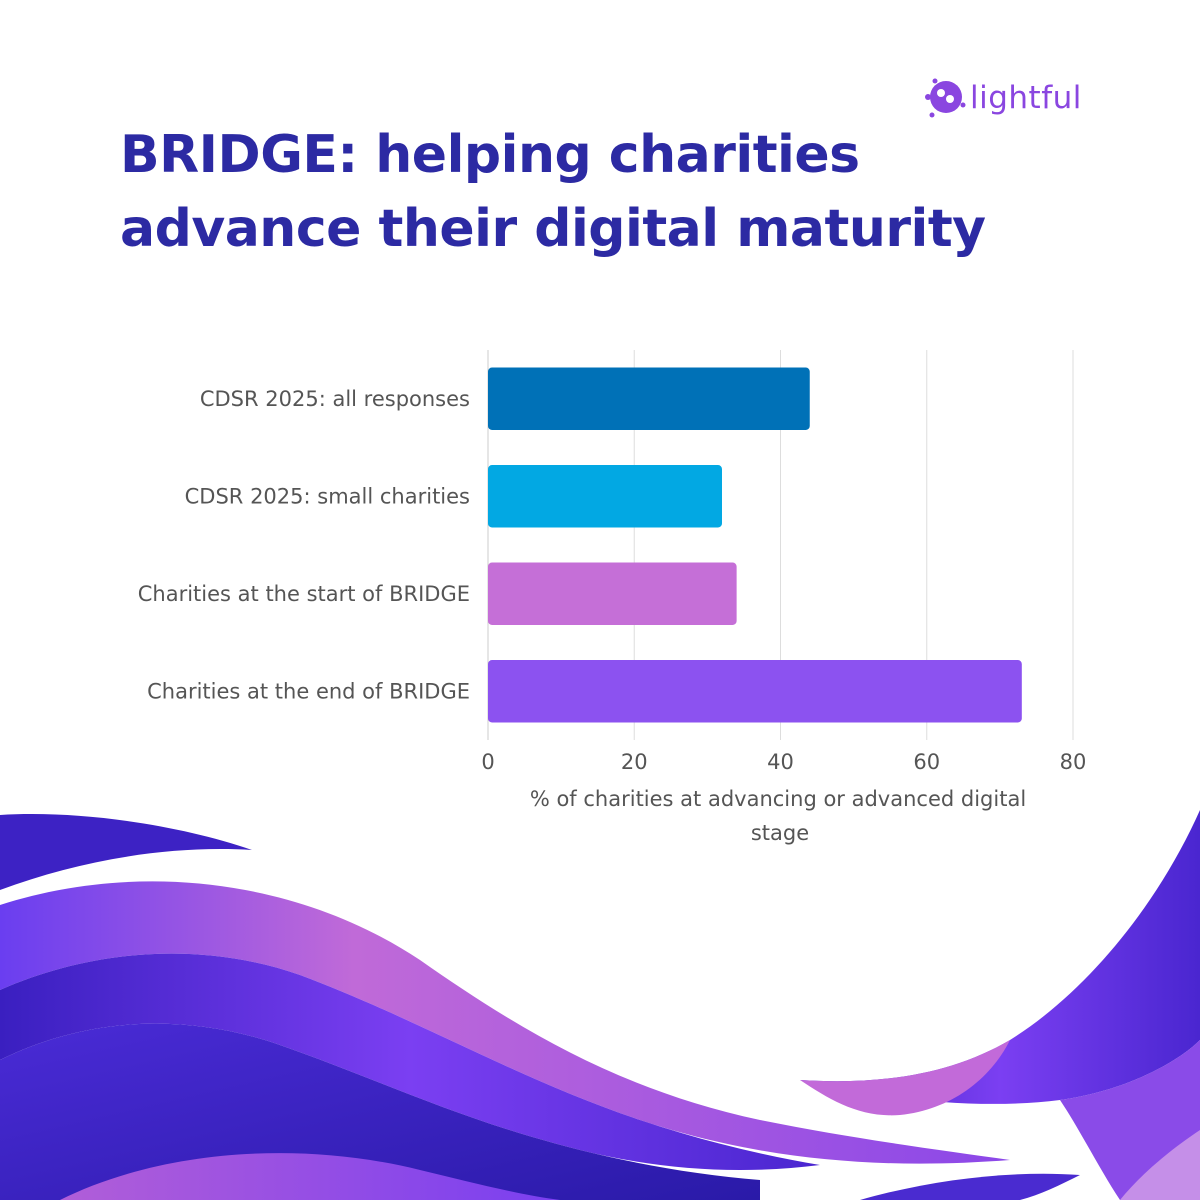 The width and height of the screenshot is (1200, 1200). Describe the element at coordinates (553, 229) in the screenshot. I see `title-line-2: advance their digital maturity` at that location.